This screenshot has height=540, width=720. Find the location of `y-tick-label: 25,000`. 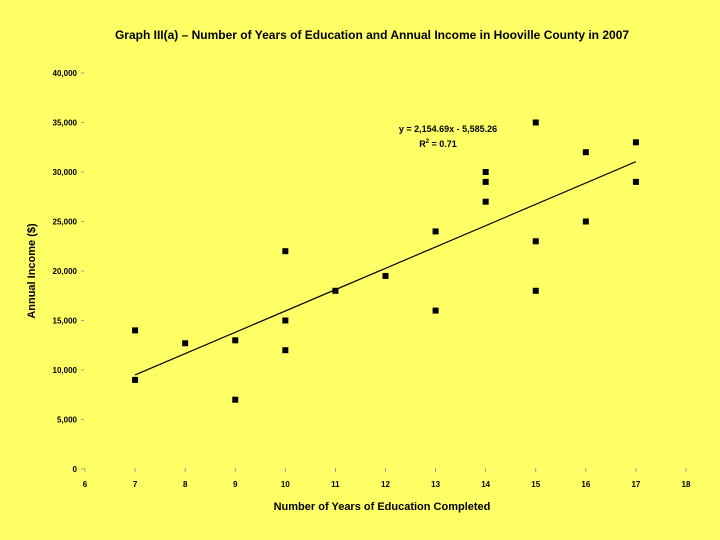

y-tick-label: 25,000 is located at coordinates (65, 222).